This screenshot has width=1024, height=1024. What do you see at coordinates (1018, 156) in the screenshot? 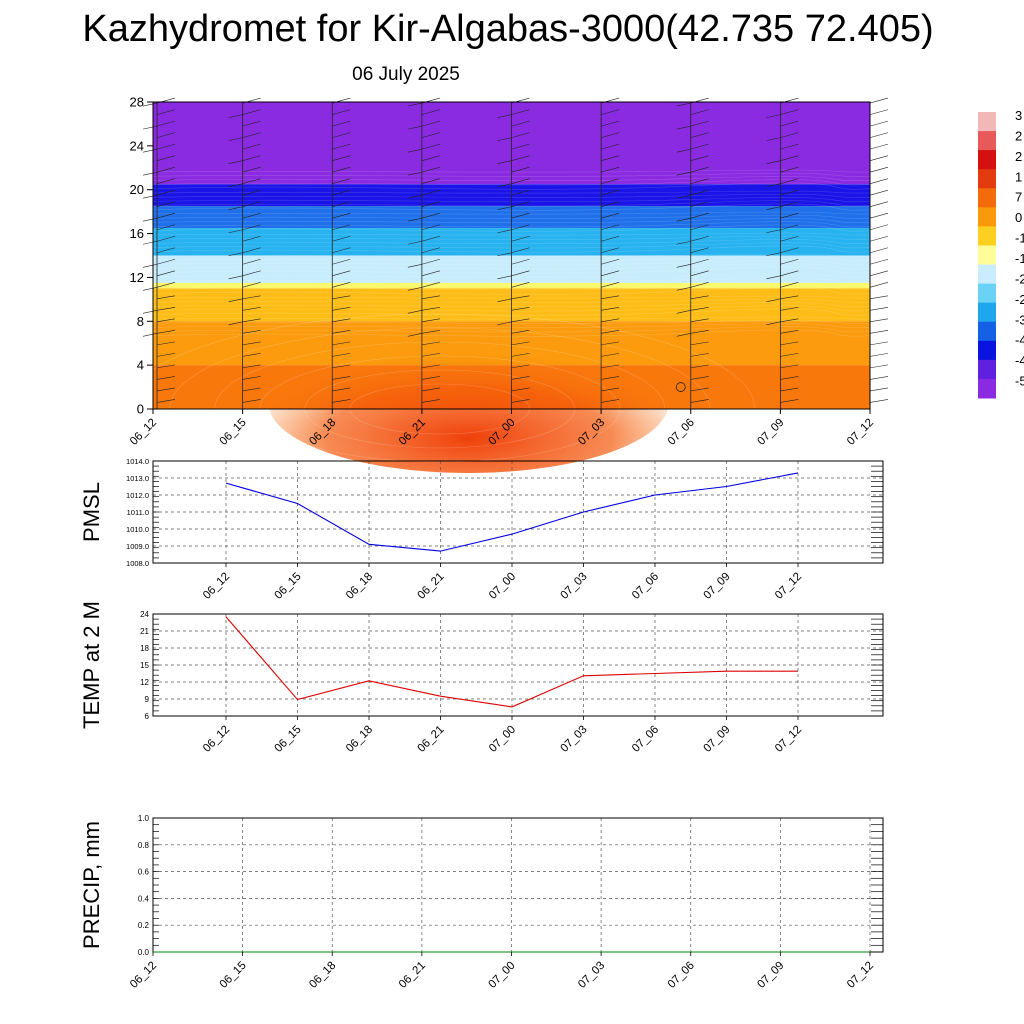
I see `colorbar-label: 2` at bounding box center [1018, 156].